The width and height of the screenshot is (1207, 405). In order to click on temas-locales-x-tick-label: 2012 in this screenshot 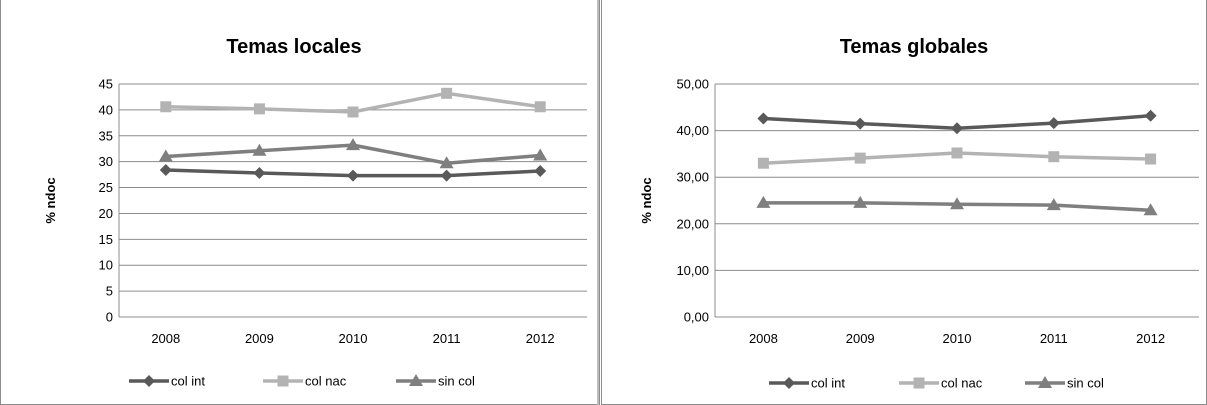, I will do `click(540, 338)`.